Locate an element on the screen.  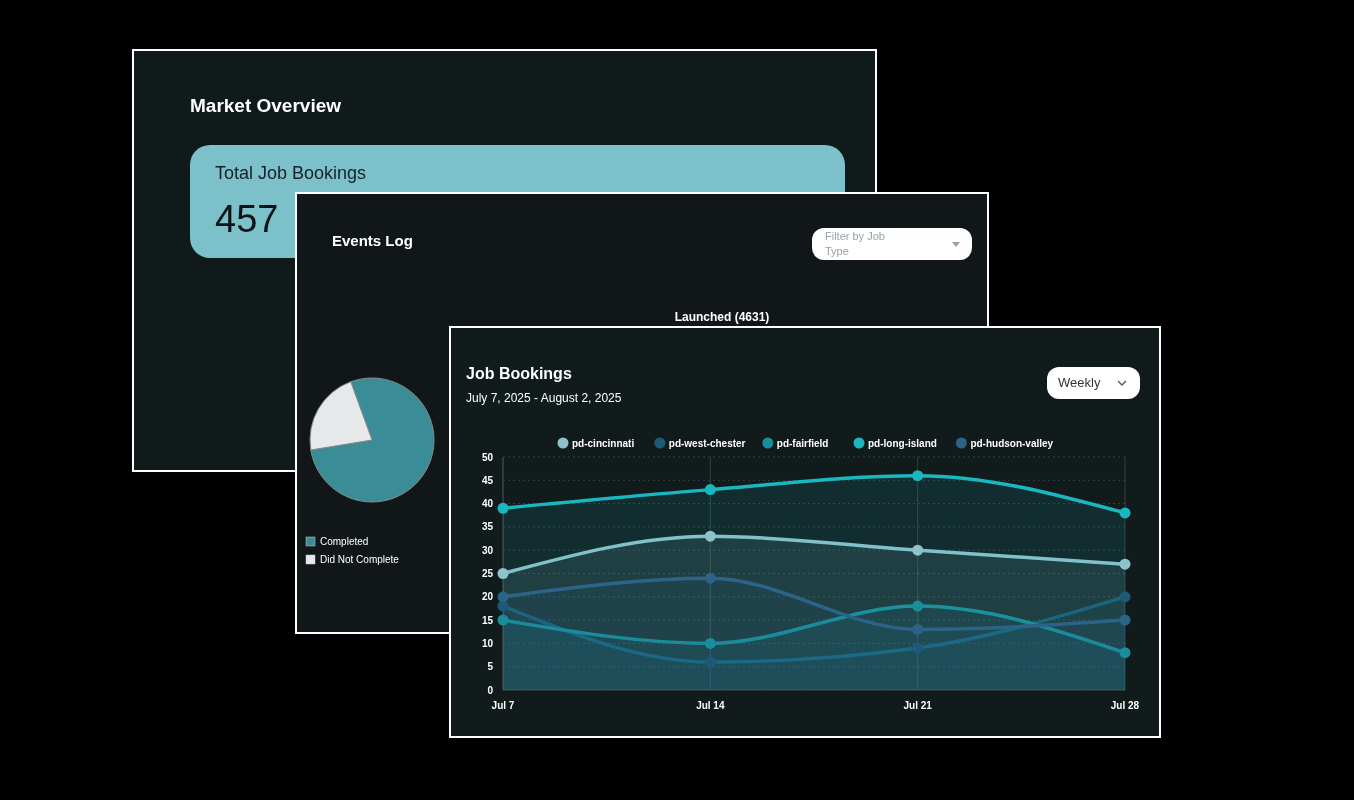
x-tick-label: Jul 14 is located at coordinates (710, 705).